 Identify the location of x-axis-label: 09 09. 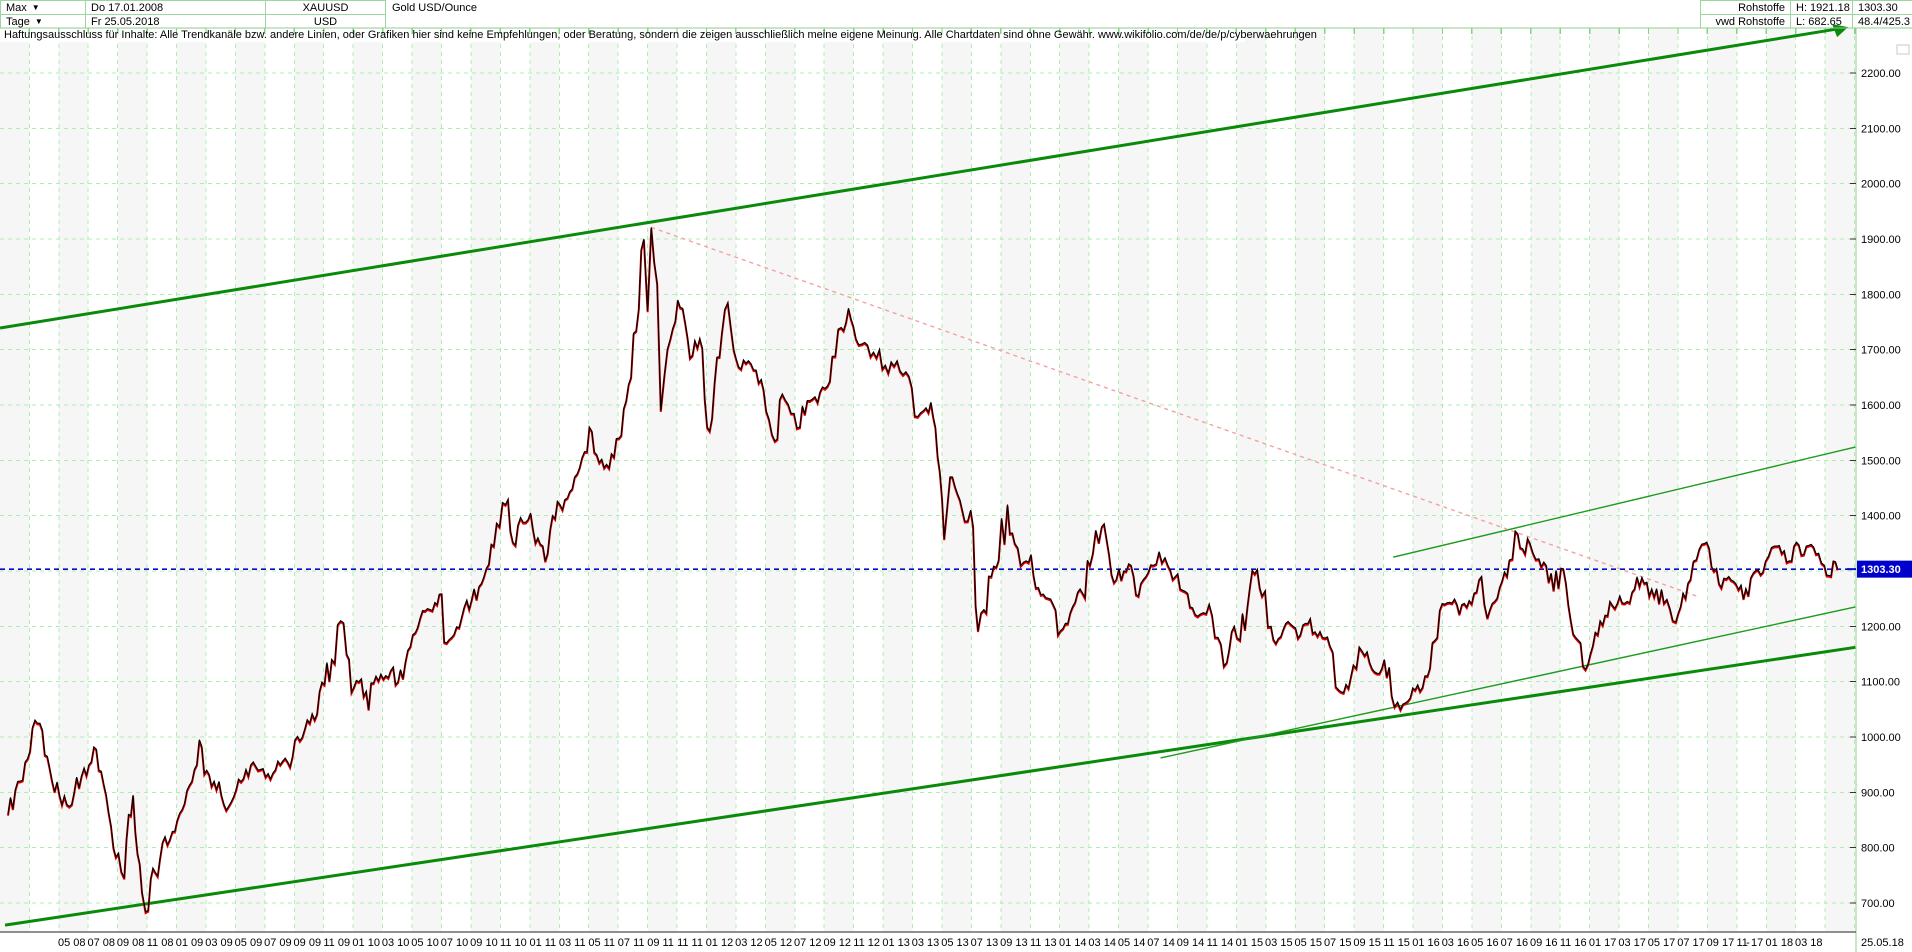
(308, 943).